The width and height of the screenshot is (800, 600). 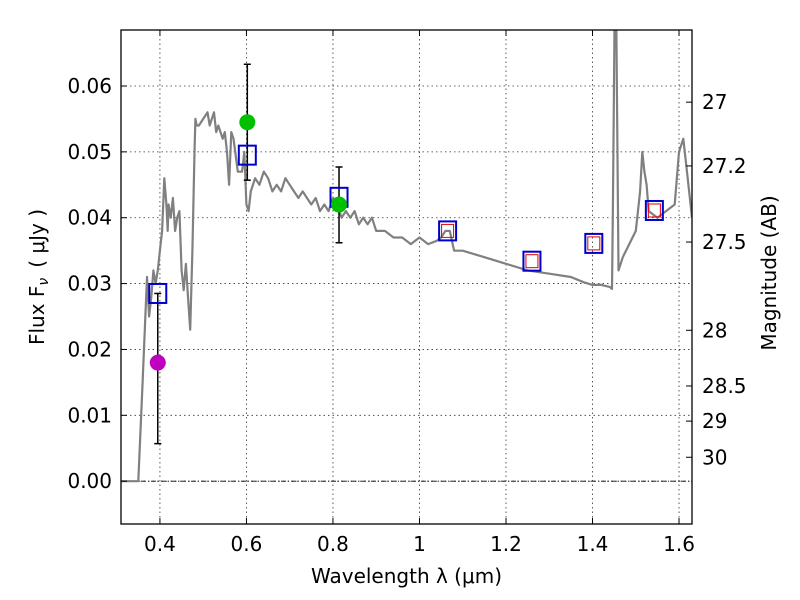 What do you see at coordinates (157, 362) in the screenshot?
I see `observed-point-magenta` at bounding box center [157, 362].